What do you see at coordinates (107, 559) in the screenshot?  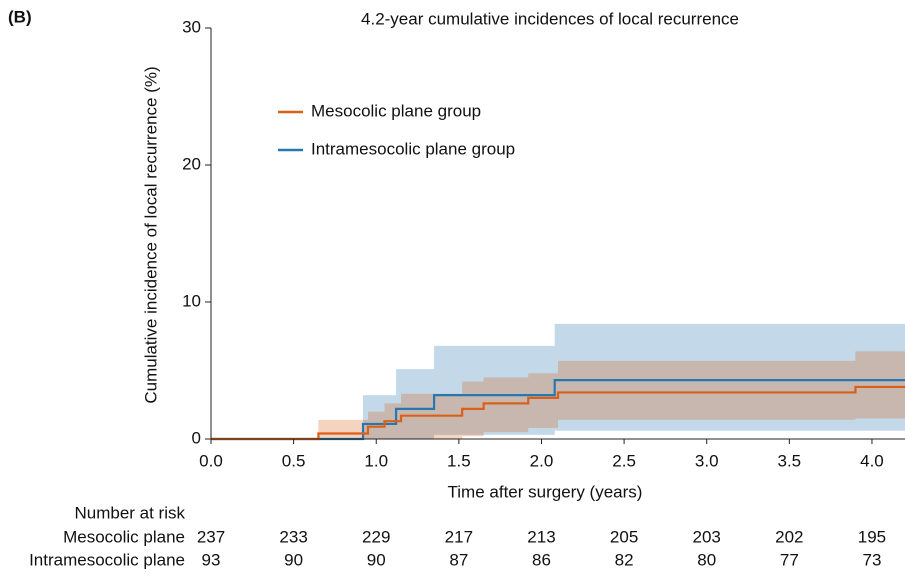 I see `risk-row-label: Intramesocolic plane` at bounding box center [107, 559].